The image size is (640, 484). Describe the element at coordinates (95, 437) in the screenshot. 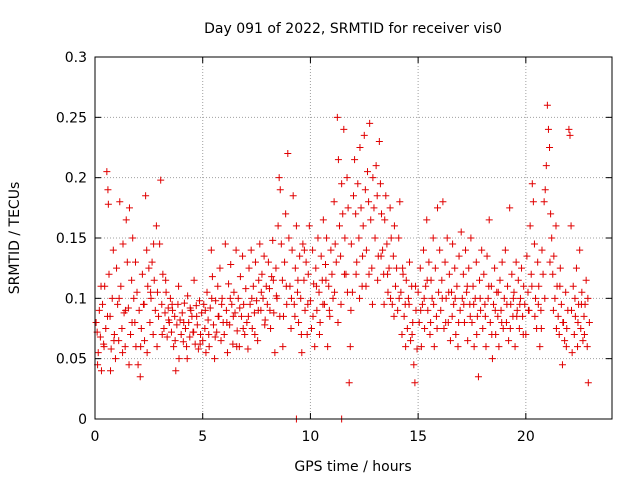

I see `x-tick-label: 0` at that location.